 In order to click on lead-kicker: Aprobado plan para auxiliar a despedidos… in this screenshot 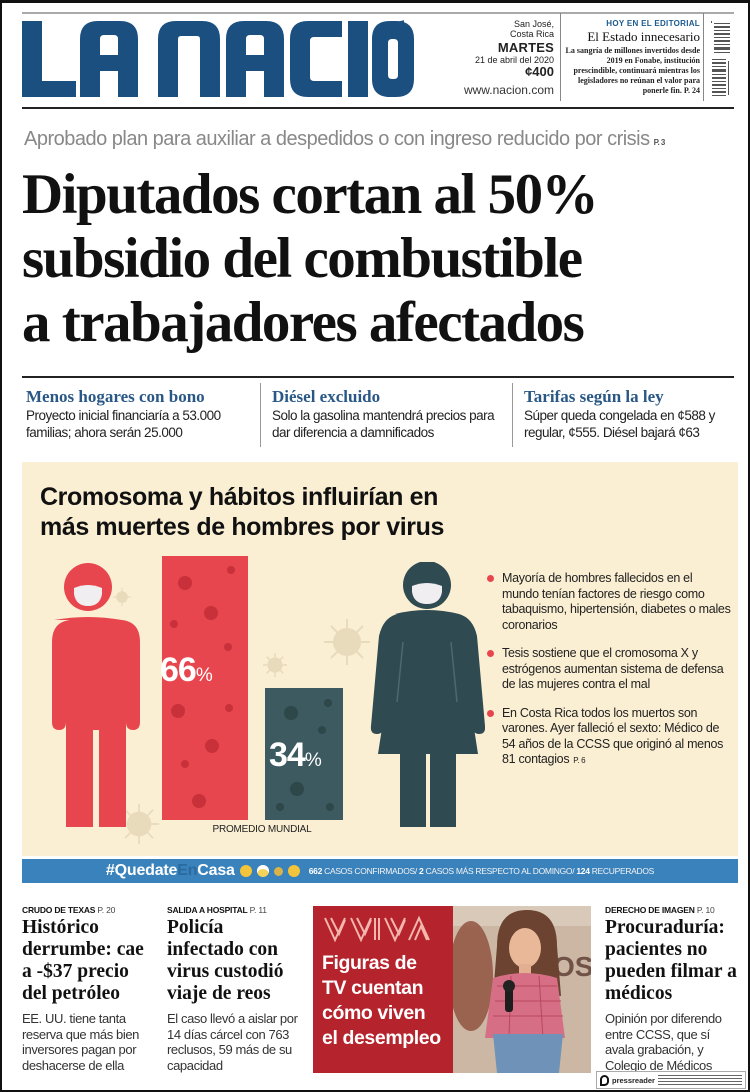, I will do `click(344, 139)`.